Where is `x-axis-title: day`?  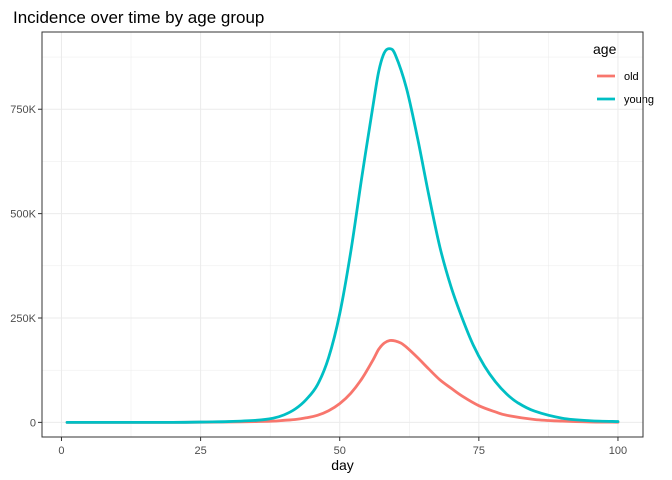 x-axis-title: day is located at coordinates (342, 465).